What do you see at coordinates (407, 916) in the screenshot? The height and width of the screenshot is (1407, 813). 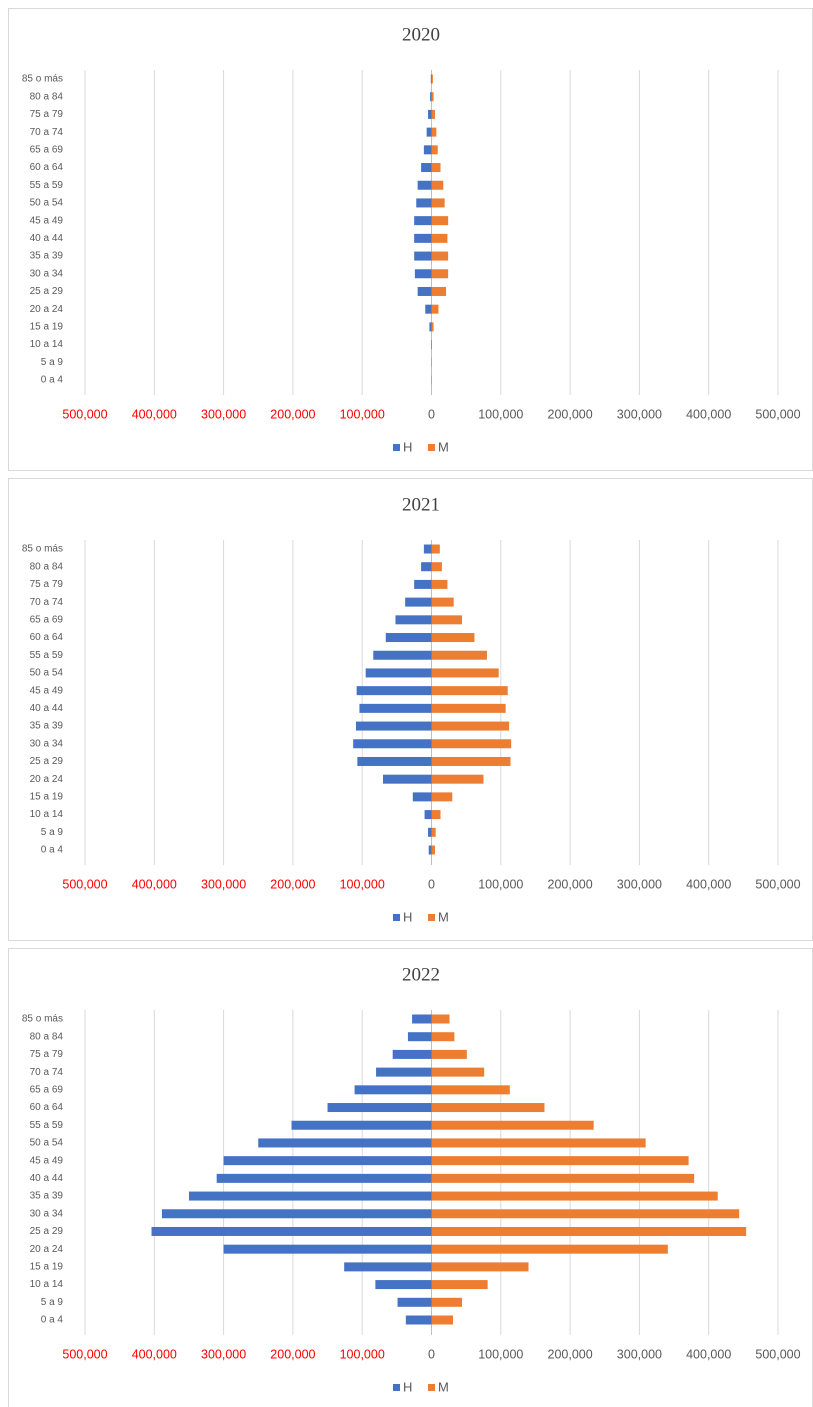 I see `legend-label: H` at bounding box center [407, 916].